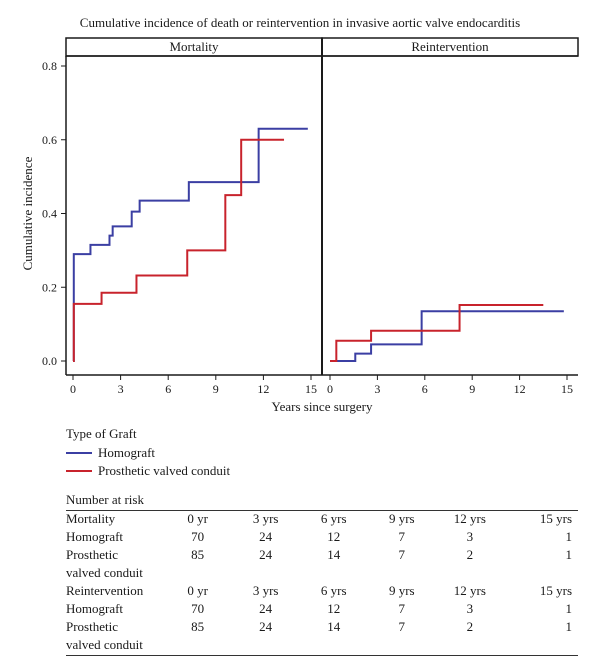  What do you see at coordinates (79, 471) in the screenshot?
I see `legend-line-prosthetic` at bounding box center [79, 471].